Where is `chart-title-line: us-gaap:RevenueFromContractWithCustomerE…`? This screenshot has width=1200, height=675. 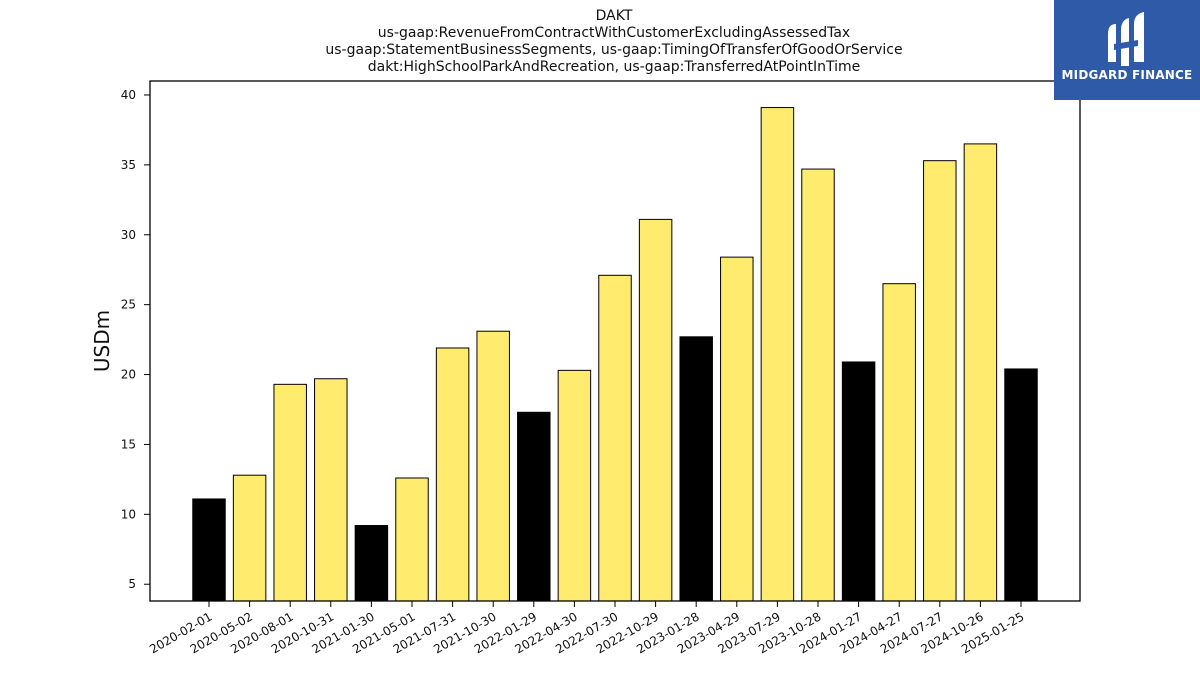
chart-title-line: us-gaap:RevenueFromContractWithCustomerE… is located at coordinates (614, 33).